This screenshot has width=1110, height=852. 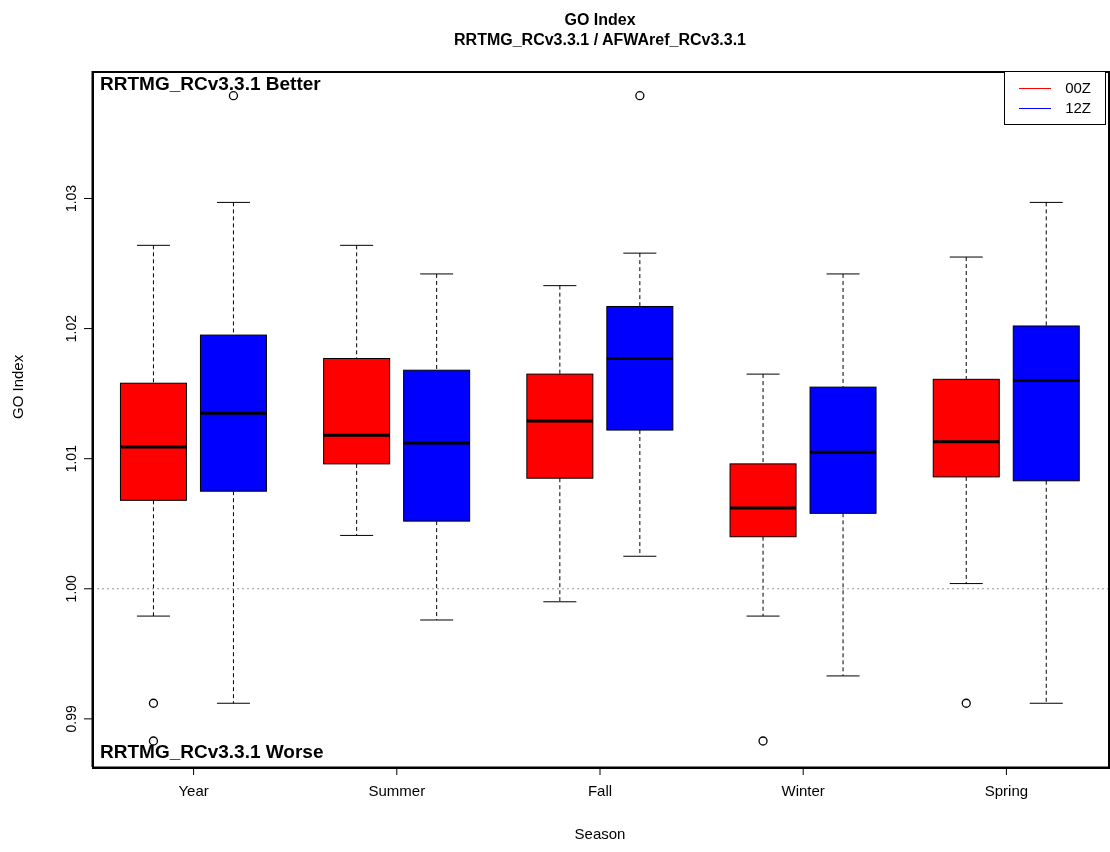 I want to click on chart-title: GO Index, so click(x=600, y=20).